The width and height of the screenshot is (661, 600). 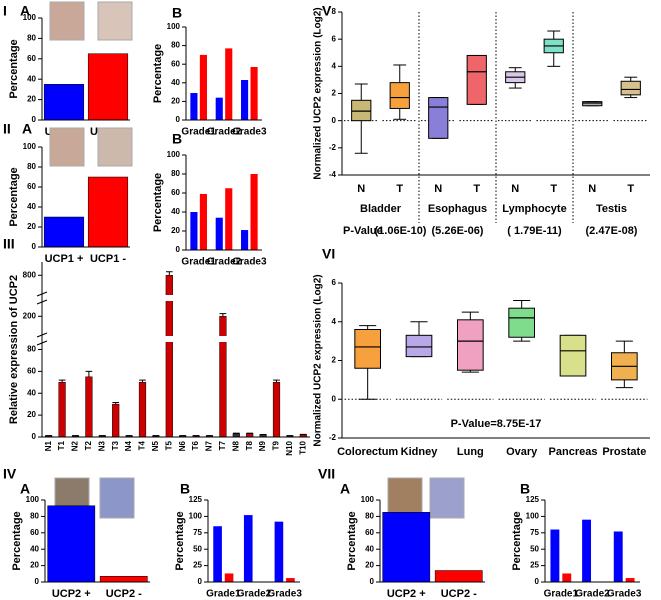 I want to click on x-tick-label: T6, so click(x=195, y=445).